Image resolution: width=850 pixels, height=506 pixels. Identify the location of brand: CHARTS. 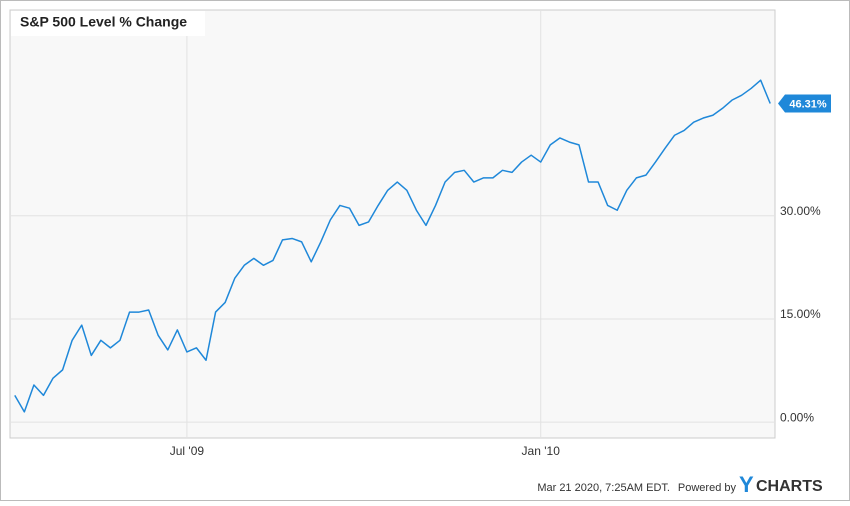
(789, 486).